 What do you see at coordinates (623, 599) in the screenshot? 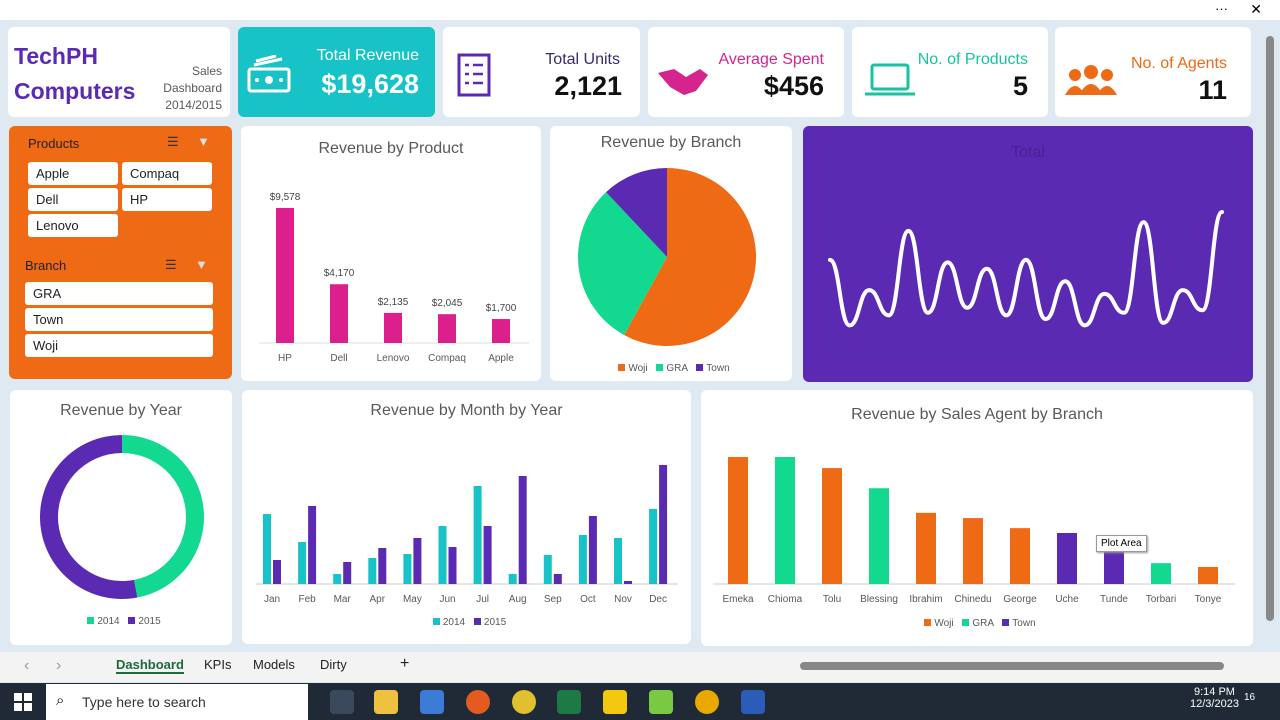
I see `tick-label: Nov` at bounding box center [623, 599].